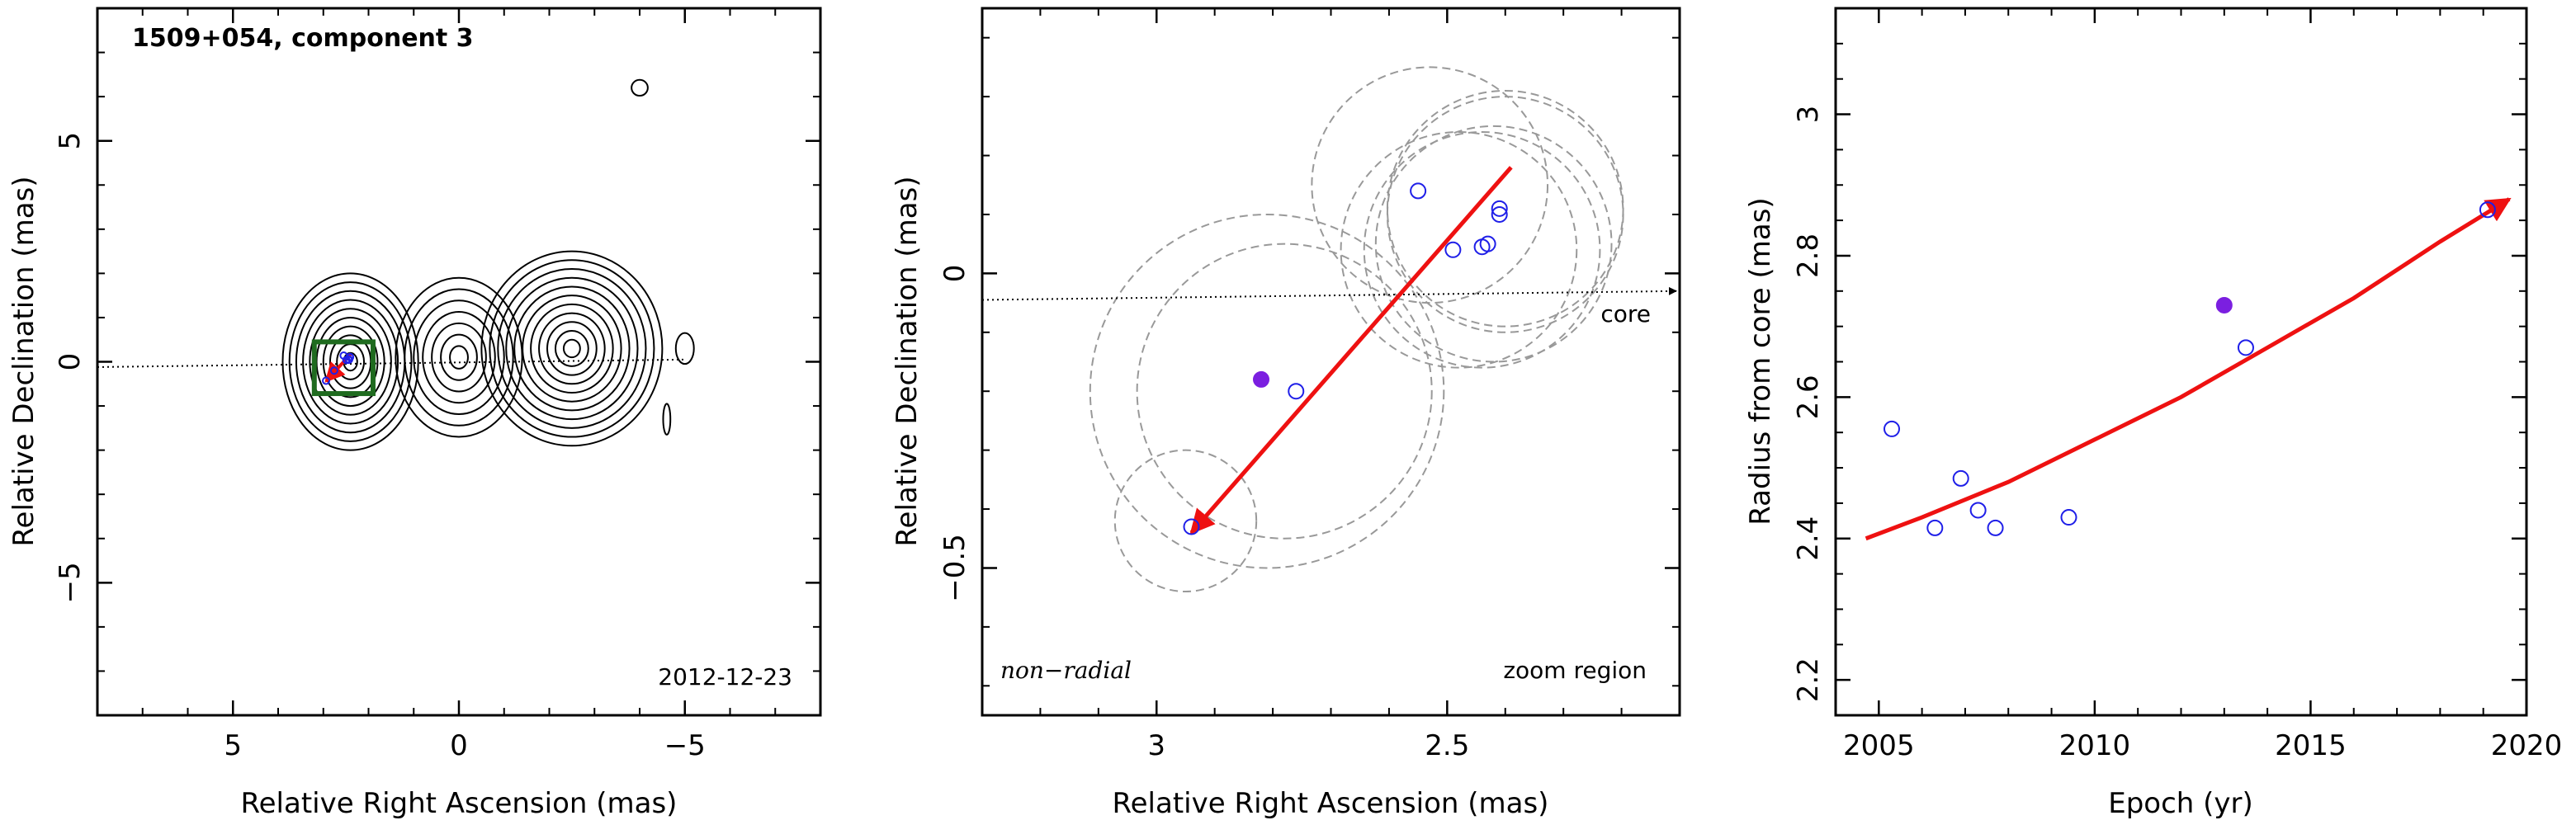 This screenshot has height=825, width=2576. What do you see at coordinates (1808, 115) in the screenshot?
I see `y-tick-label: 3` at bounding box center [1808, 115].